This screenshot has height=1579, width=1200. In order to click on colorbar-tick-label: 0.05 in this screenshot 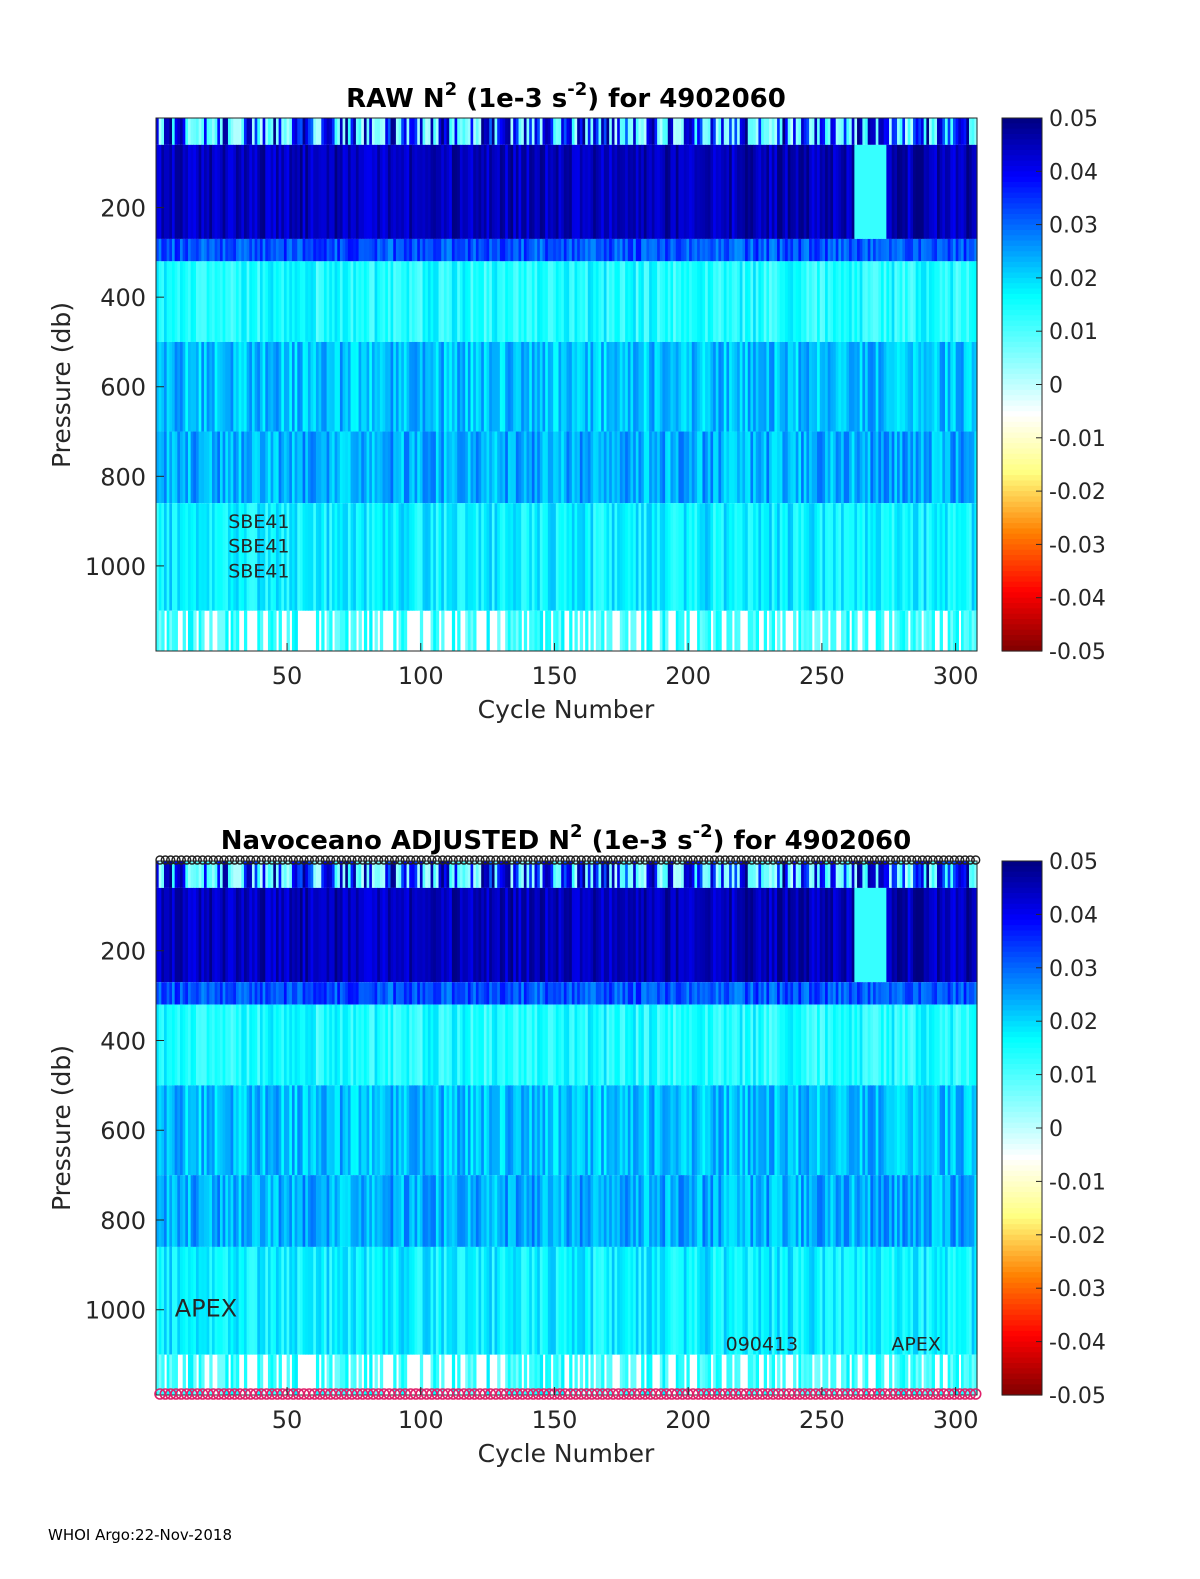, I will do `click(1073, 119)`.